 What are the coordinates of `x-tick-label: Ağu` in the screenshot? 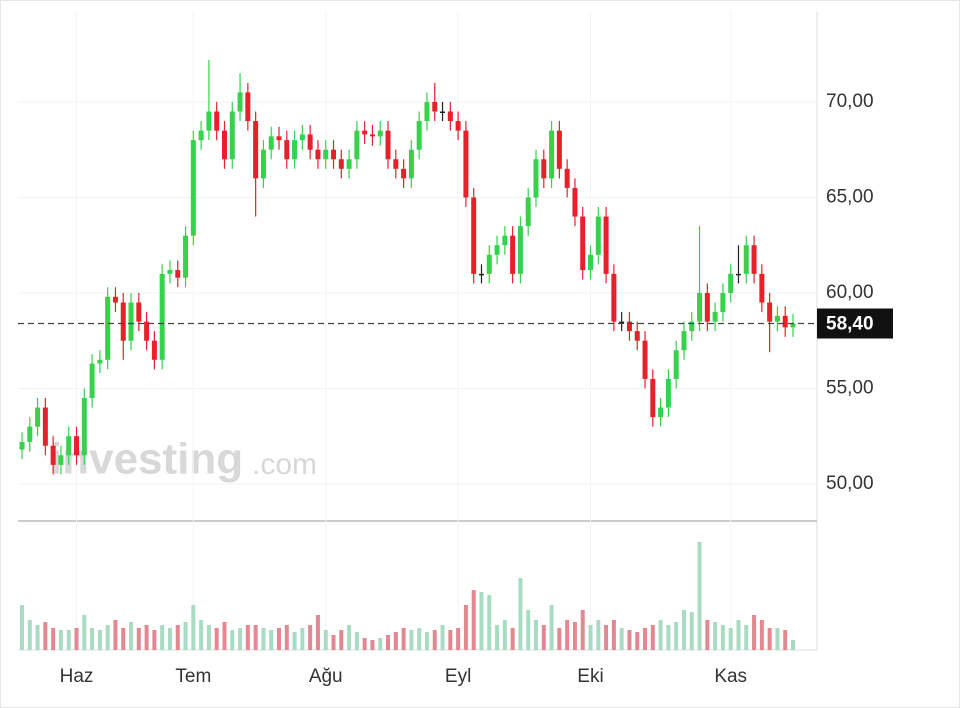 It's located at (326, 676).